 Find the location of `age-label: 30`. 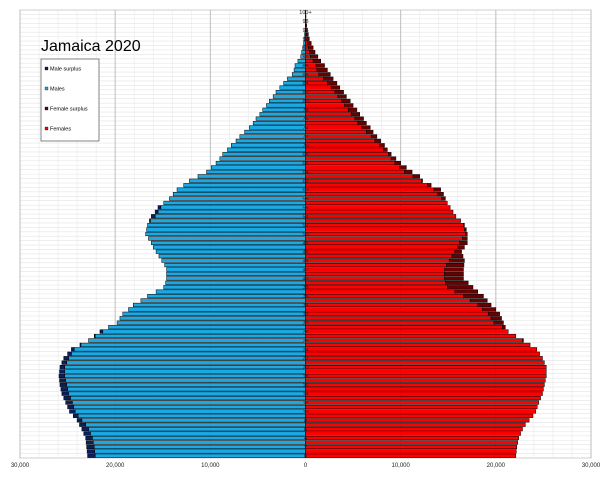

age-label: 30 is located at coordinates (305, 324).